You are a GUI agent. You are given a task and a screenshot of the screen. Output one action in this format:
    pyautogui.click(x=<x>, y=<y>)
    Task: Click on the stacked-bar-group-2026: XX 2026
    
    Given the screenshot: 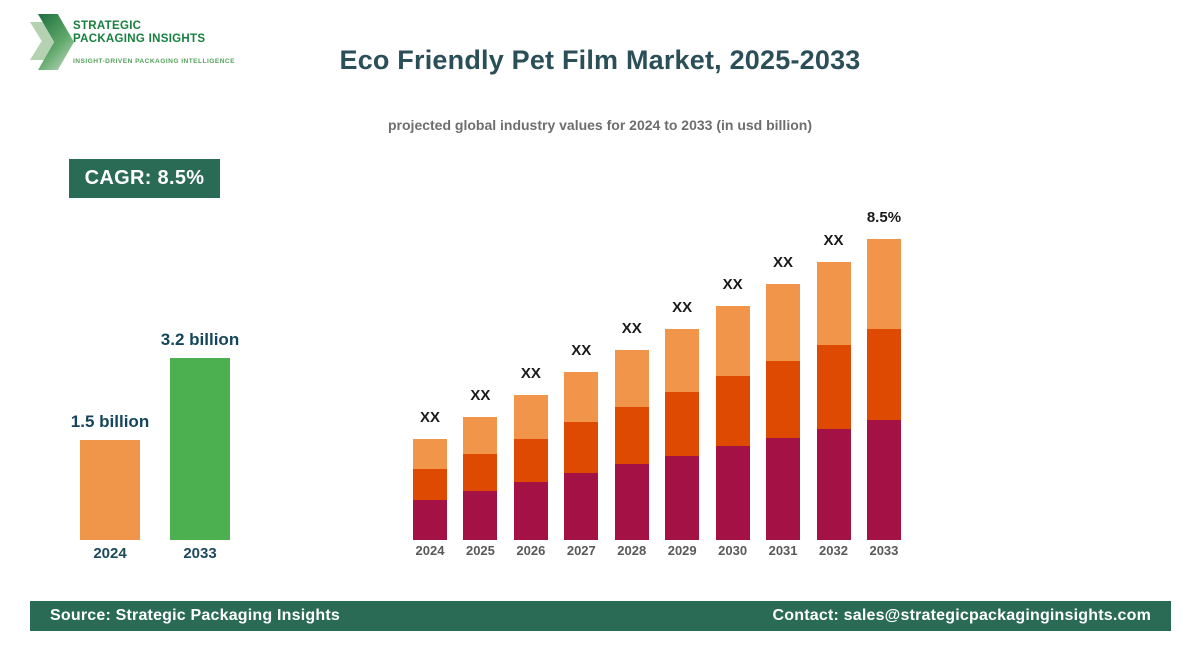 What is the action you would take?
    pyautogui.click(x=530, y=461)
    